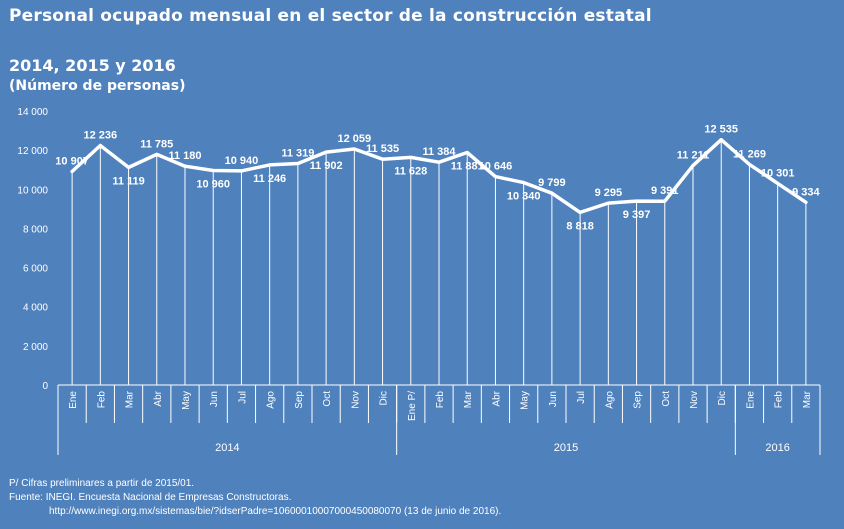 The height and width of the screenshot is (529, 844). What do you see at coordinates (32, 151) in the screenshot?
I see `y-tick-label: 12 000` at bounding box center [32, 151].